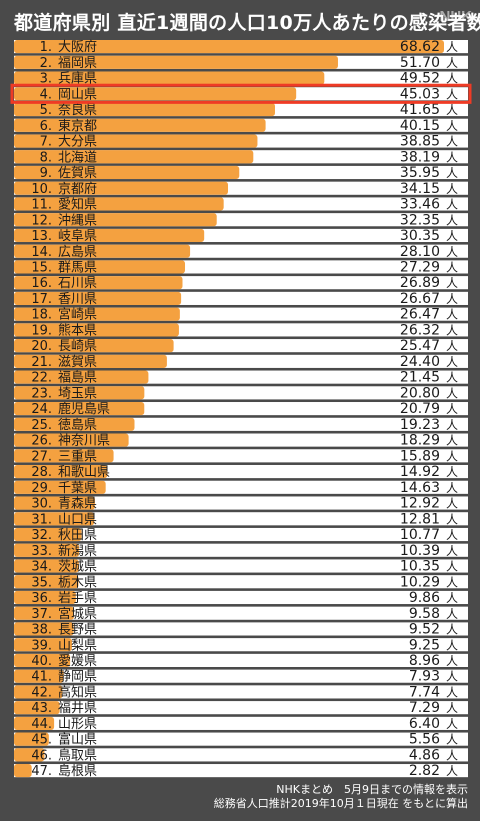 Image resolution: width=480 pixels, height=821 pixels. I want to click on value-label: 10.77, so click(420, 535).